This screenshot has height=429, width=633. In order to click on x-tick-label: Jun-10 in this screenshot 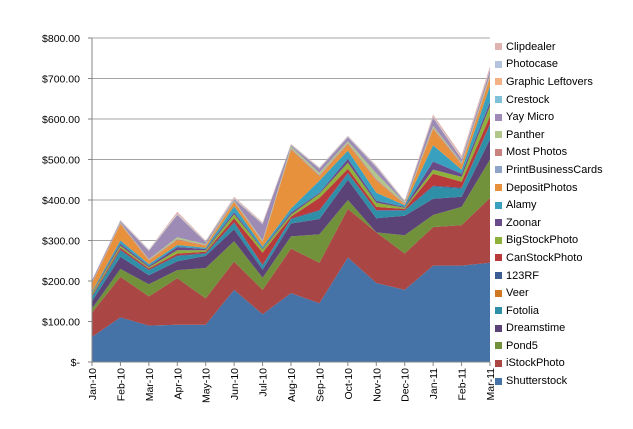, I will do `click(235, 384)`.